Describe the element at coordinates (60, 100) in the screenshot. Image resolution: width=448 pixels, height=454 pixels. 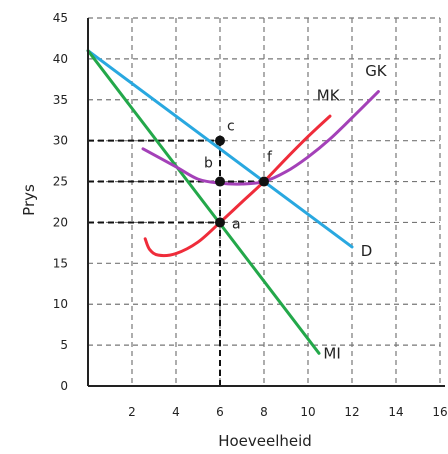
I see `y-tick-label: 35` at that location.